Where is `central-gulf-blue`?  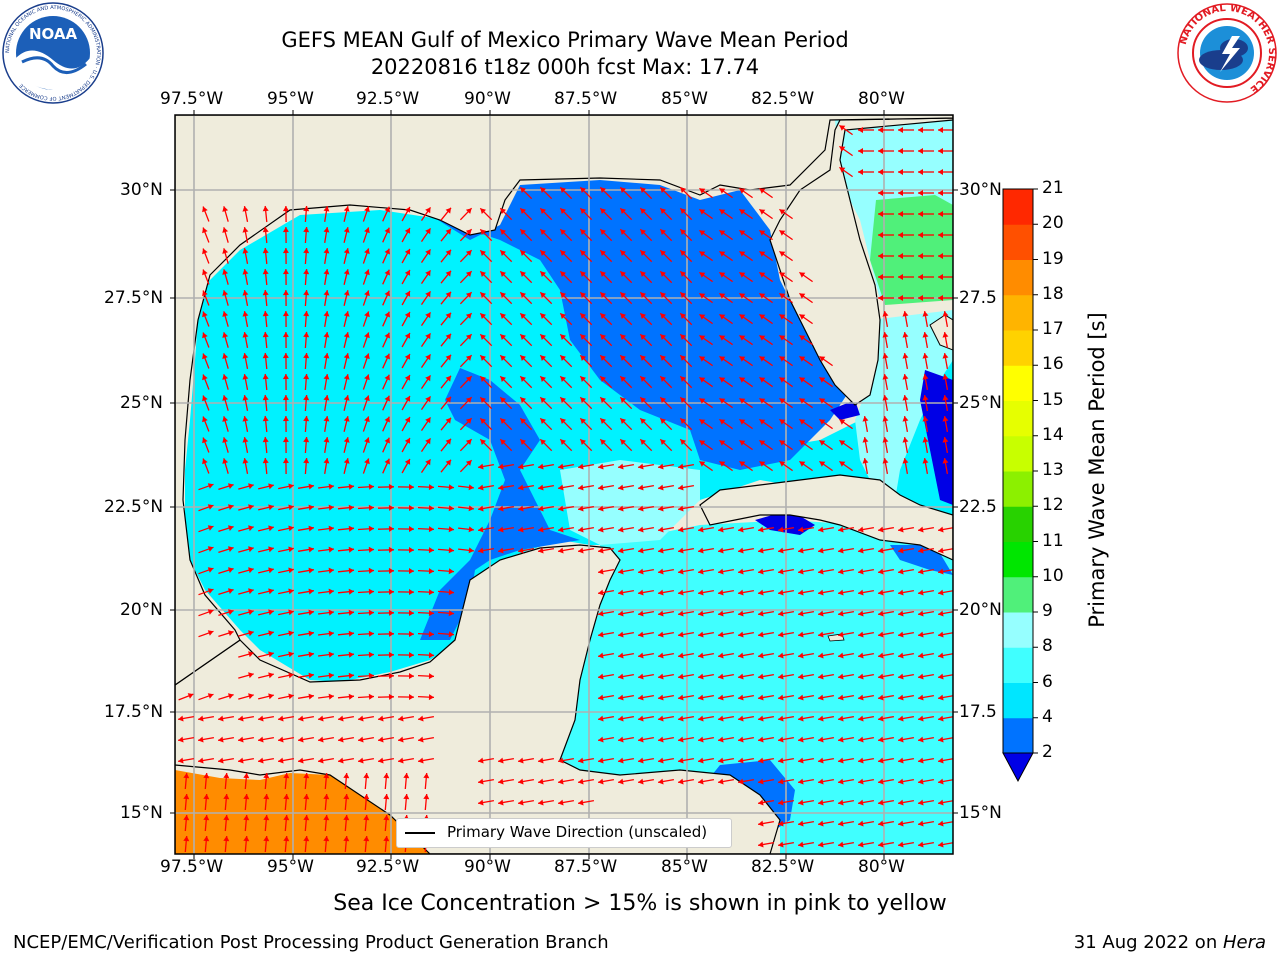
central-gulf-blue is located at coordinates (500, 504).